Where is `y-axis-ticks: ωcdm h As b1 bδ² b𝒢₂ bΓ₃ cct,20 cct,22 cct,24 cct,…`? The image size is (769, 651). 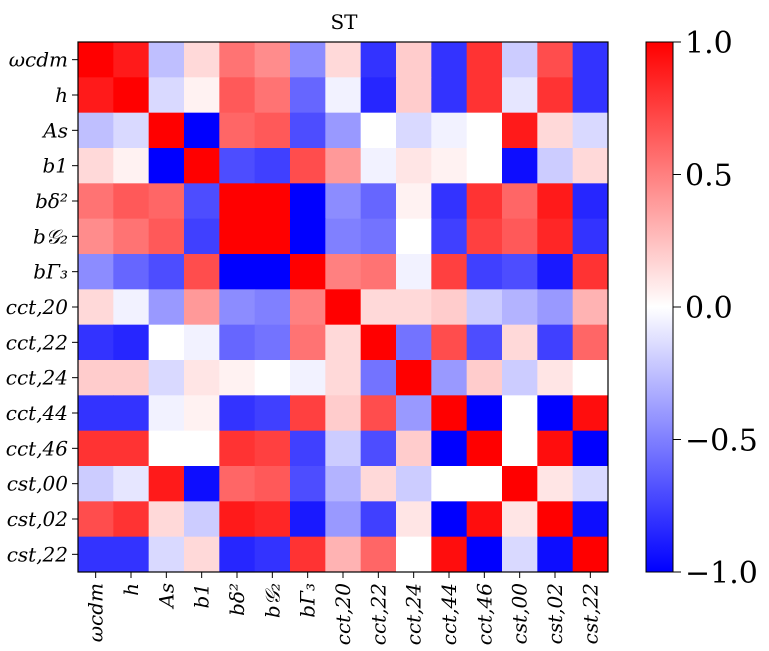 y-axis-ticks: ωcdm h As b1 bδ² b𝒢₂ bΓ₃ cct,20 cct,22 cct,24 cct,… is located at coordinates (42, 307).